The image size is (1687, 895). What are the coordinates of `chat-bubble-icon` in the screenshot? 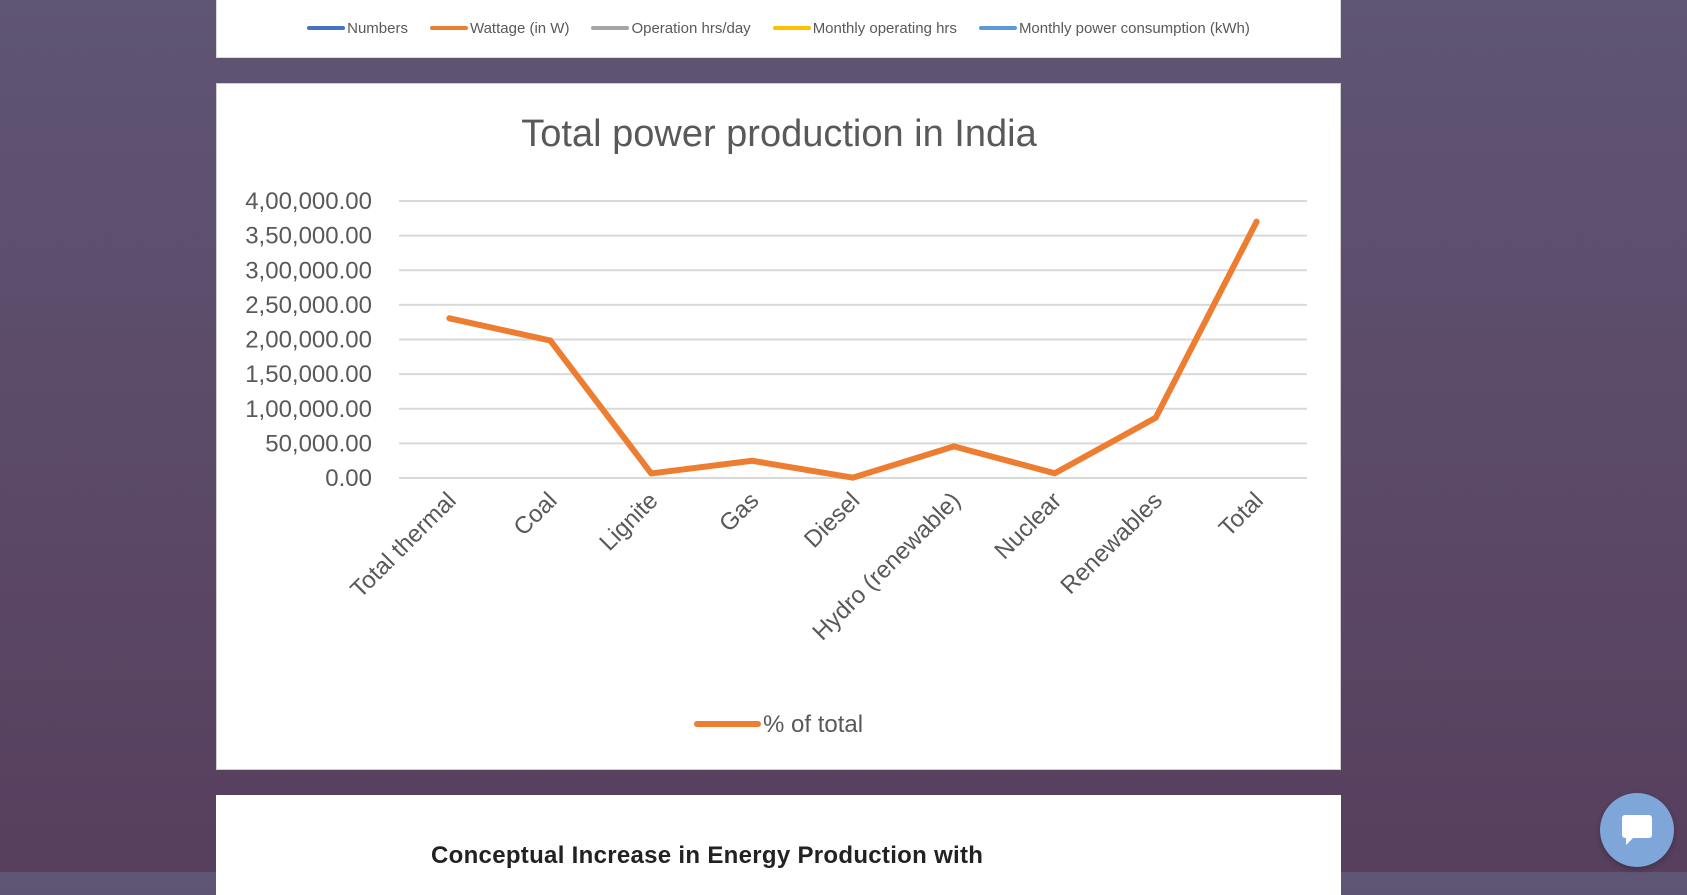 It's located at (1637, 830).